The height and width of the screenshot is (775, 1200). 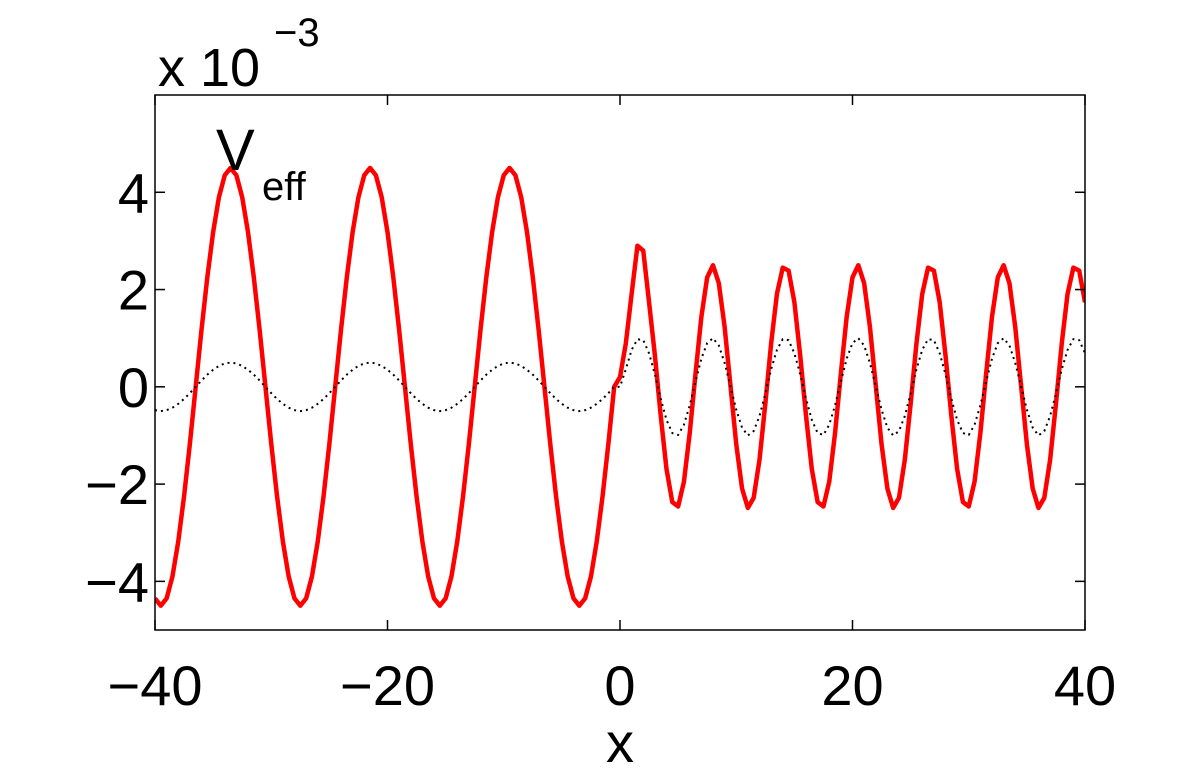 What do you see at coordinates (133, 387) in the screenshot?
I see `y-tick-label: 0` at bounding box center [133, 387].